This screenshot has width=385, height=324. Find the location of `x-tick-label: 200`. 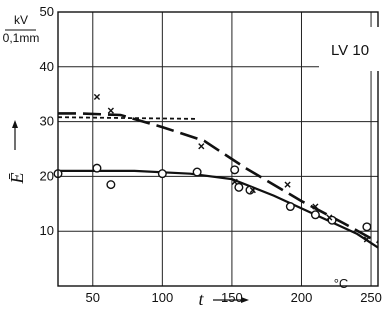

x-tick-label: 200 is located at coordinates (302, 297).